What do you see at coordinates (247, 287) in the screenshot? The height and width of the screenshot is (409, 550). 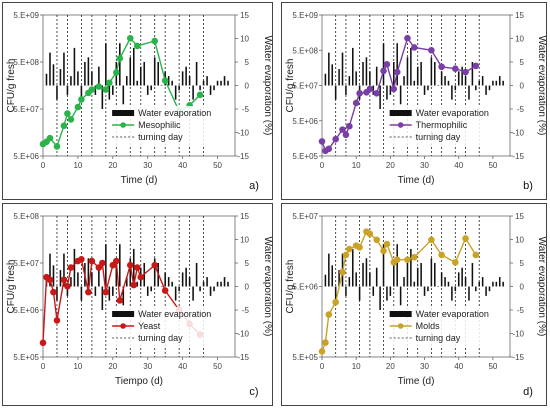 I see `y2-tick-label: 0` at bounding box center [247, 287].